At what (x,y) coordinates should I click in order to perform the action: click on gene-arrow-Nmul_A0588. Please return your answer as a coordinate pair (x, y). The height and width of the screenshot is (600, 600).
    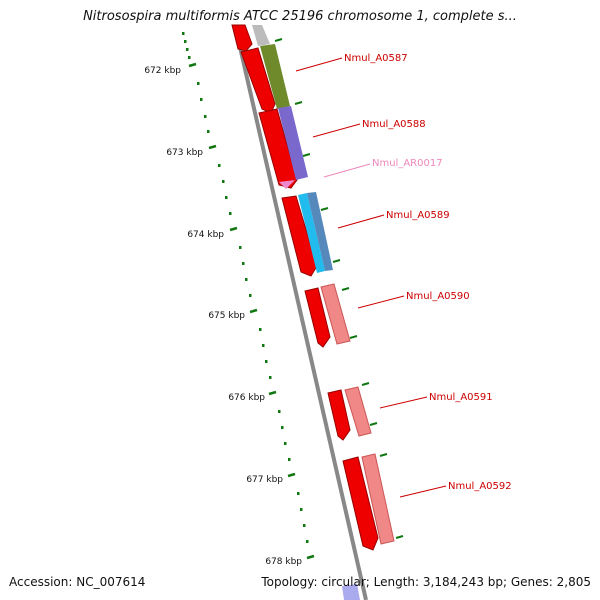
    Looking at the image, I should click on (278, 148).